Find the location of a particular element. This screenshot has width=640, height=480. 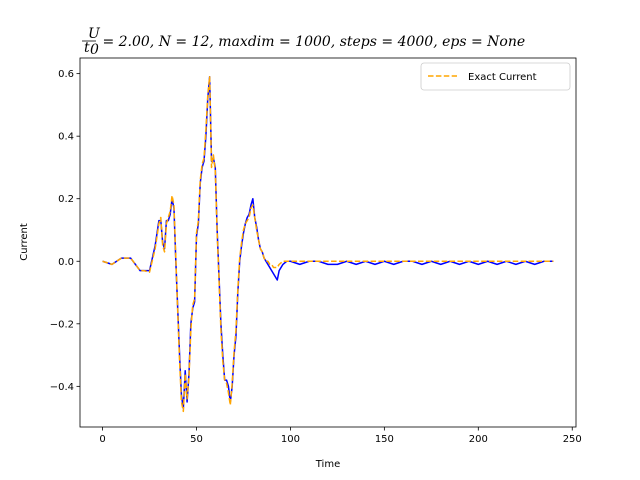

title-fraction-denominator-subscript: 0 is located at coordinates (94, 50).